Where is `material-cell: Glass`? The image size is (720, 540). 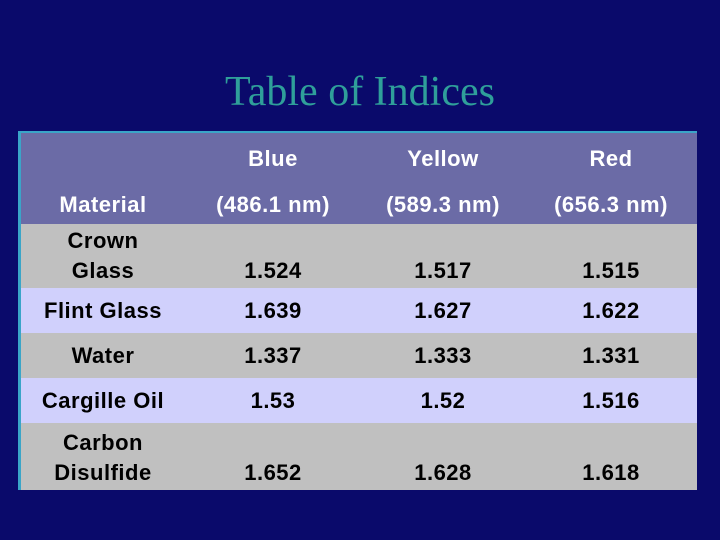
material-cell: Glass is located at coordinates (103, 270).